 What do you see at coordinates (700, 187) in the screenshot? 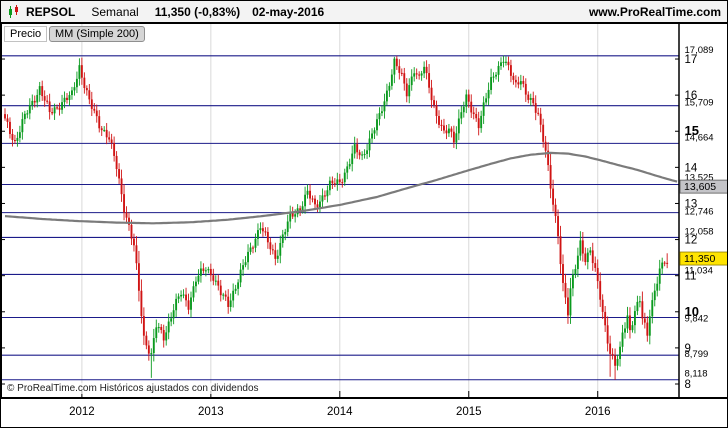
I see `ma-value-text: 13,605` at bounding box center [700, 187].